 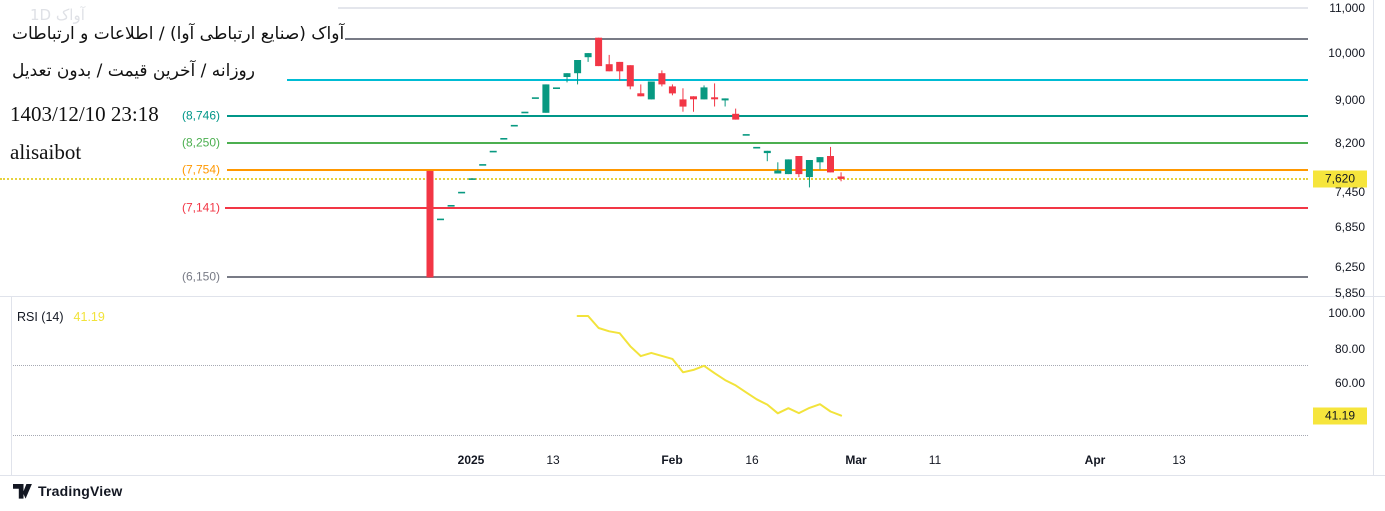 What do you see at coordinates (84, 114) in the screenshot?
I see `last-bar-datetime: 1403/12/10 23:18` at bounding box center [84, 114].